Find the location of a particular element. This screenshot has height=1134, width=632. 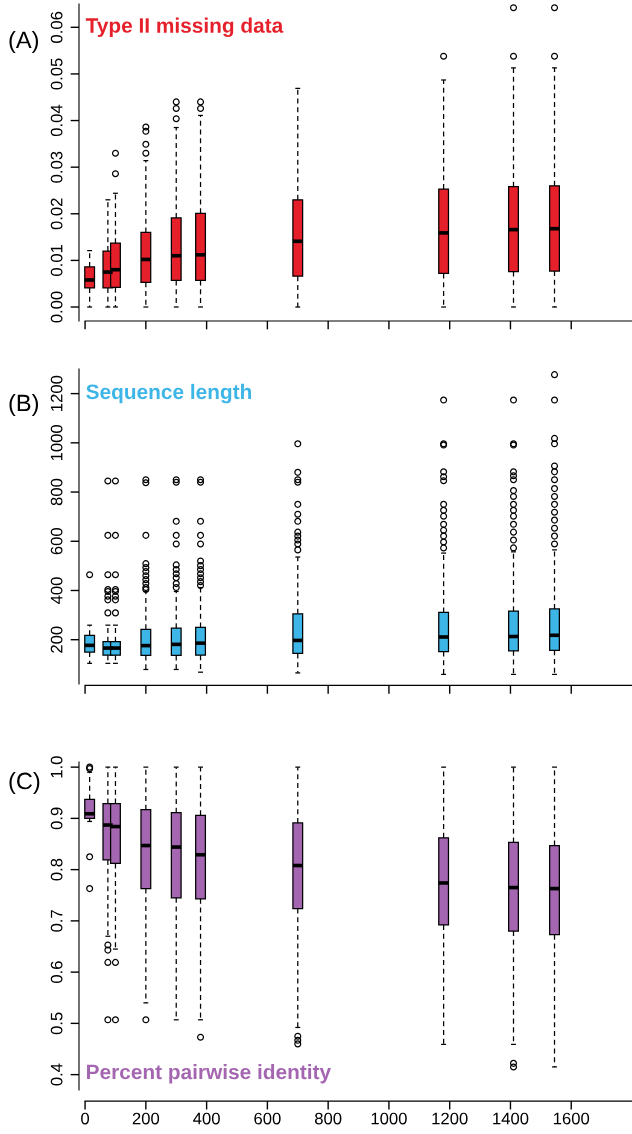

y-tick-label: 0.00 is located at coordinates (56, 307).